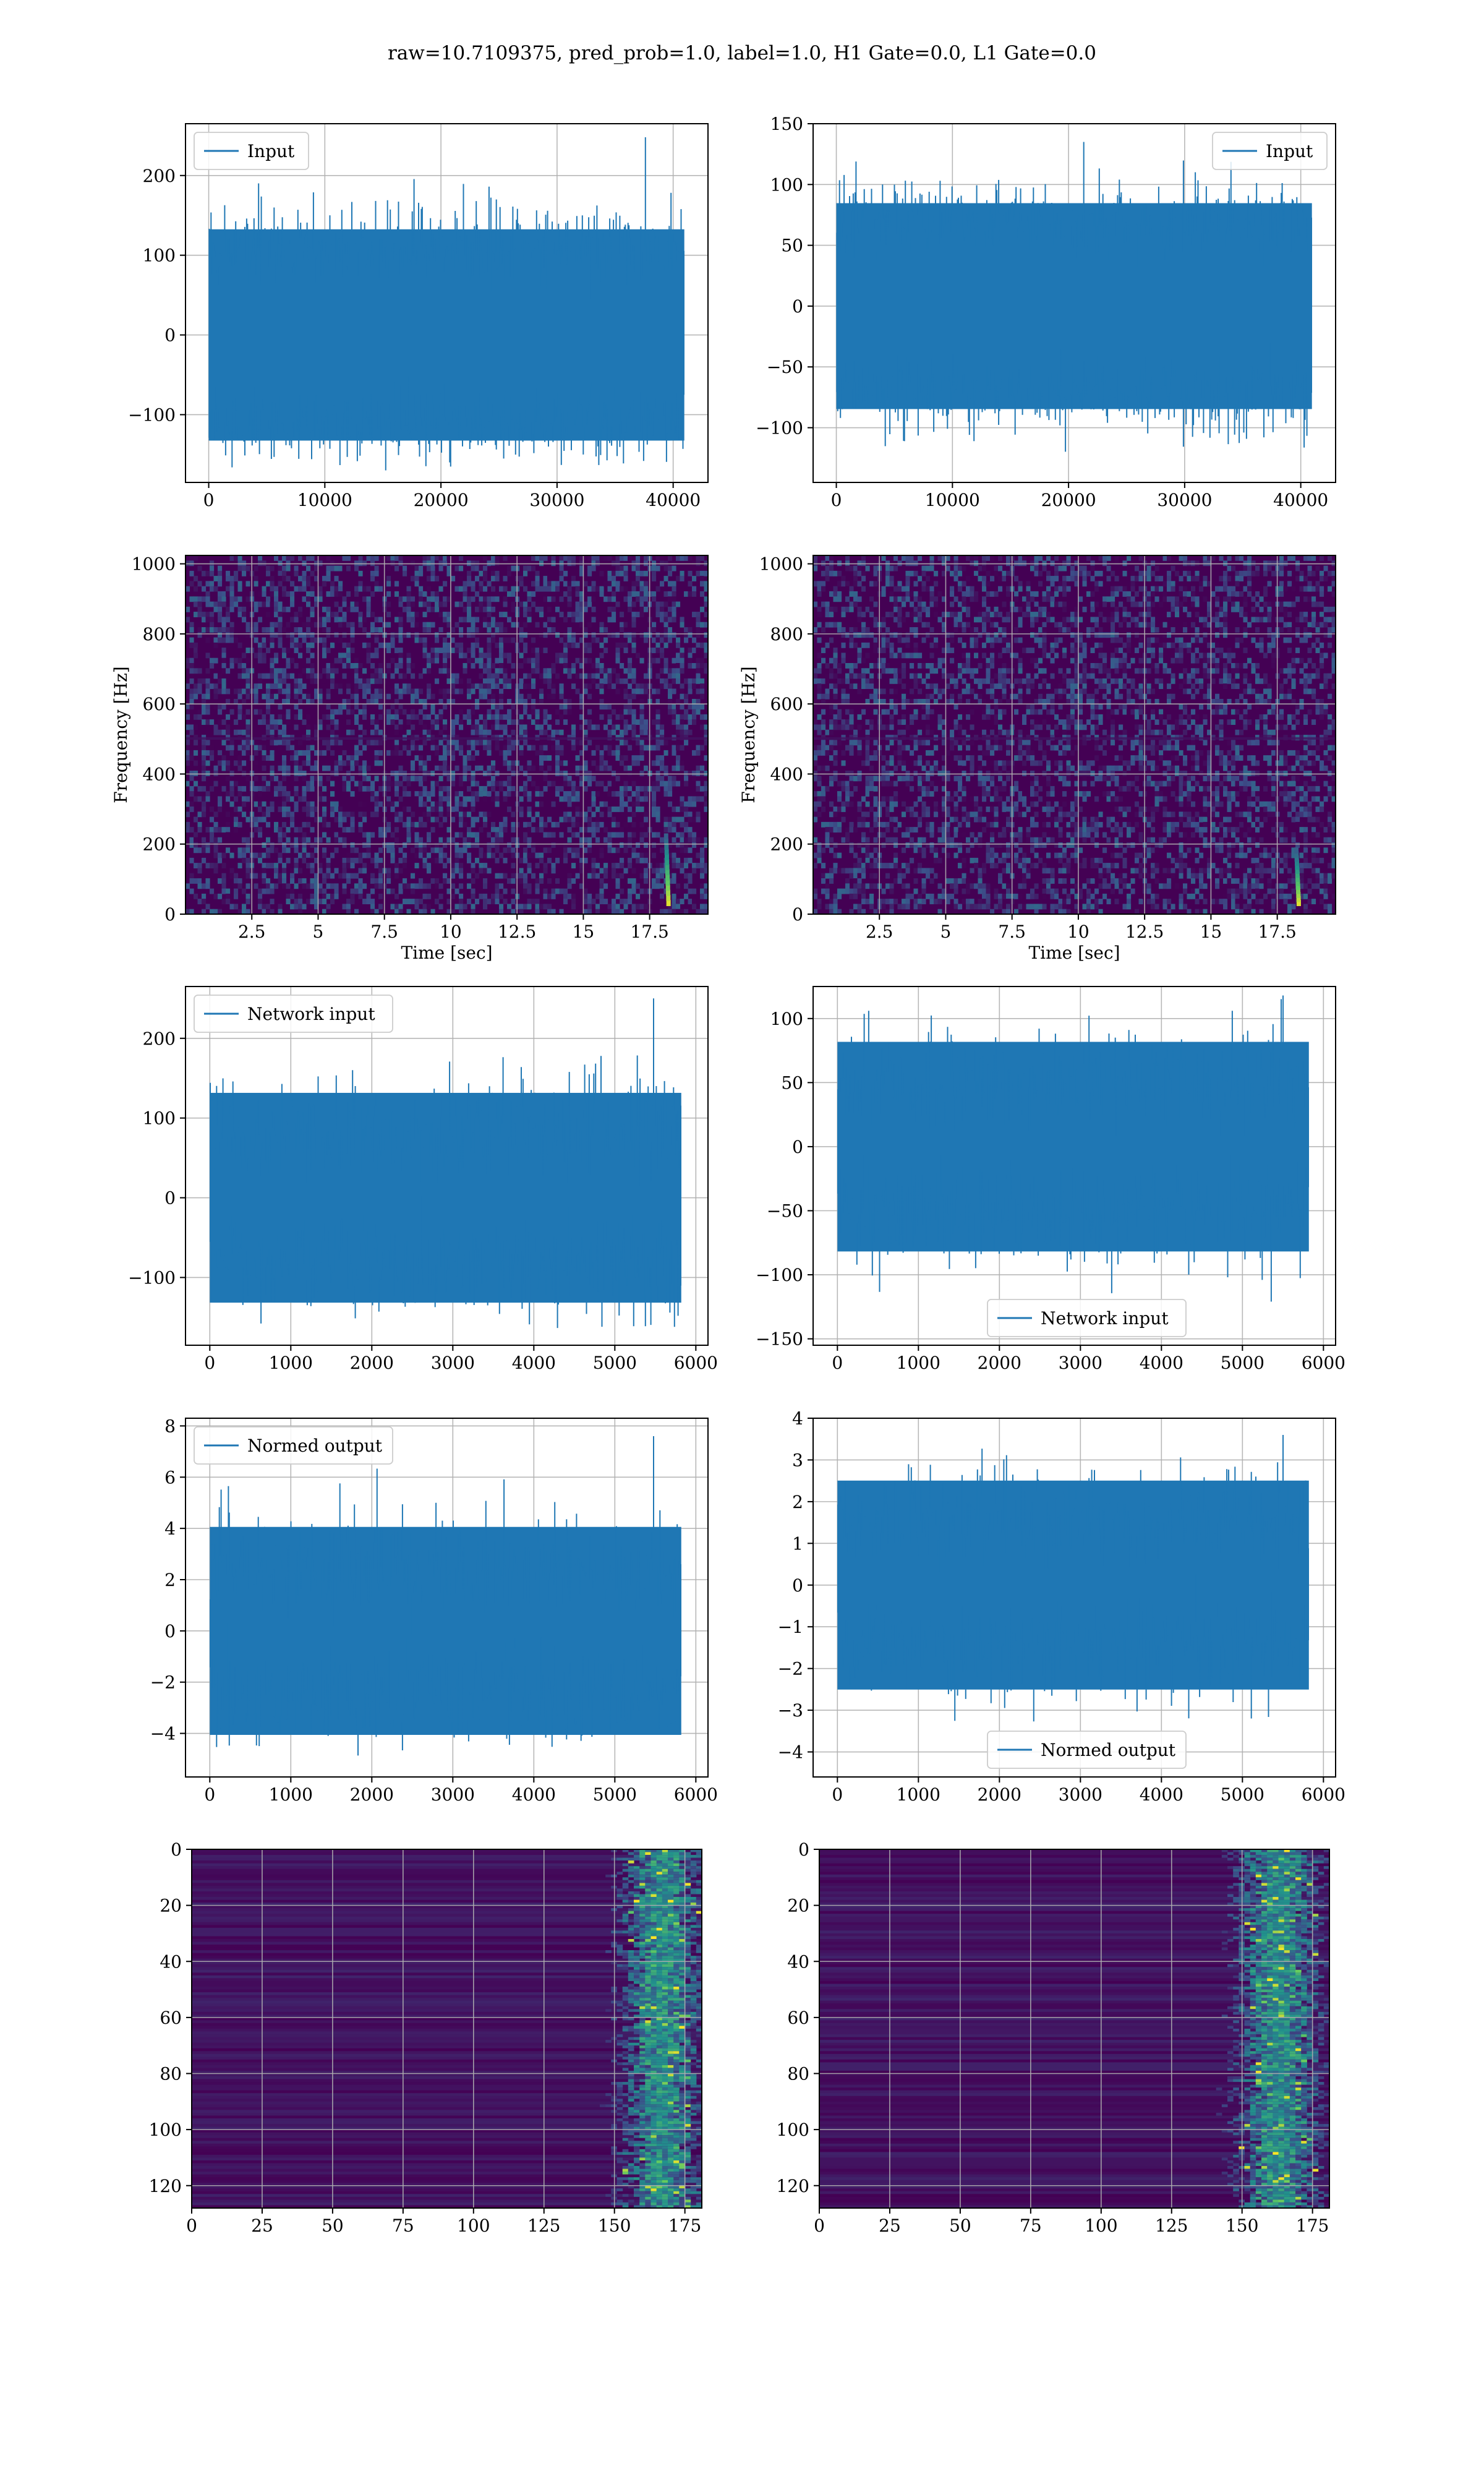  What do you see at coordinates (1211, 932) in the screenshot?
I see `spectrogram-l1-xtick-label-5: 15` at bounding box center [1211, 932].